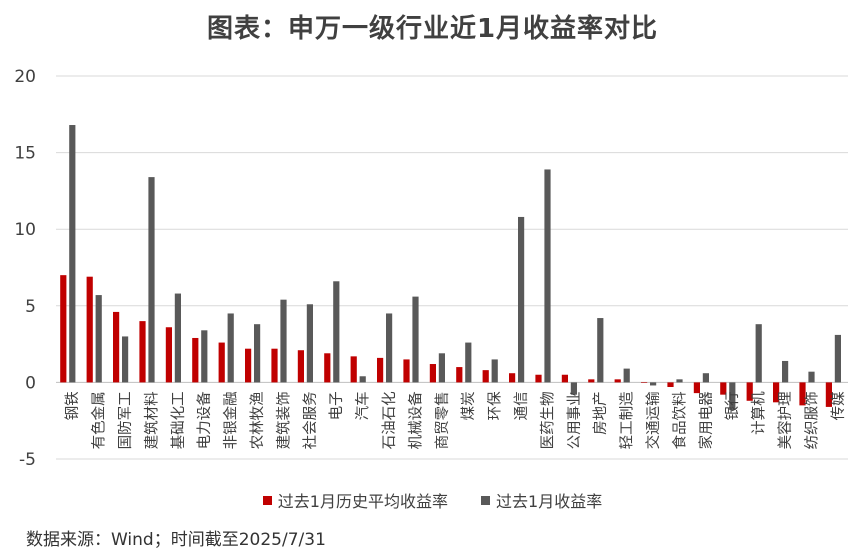 The image size is (865, 558). Describe the element at coordinates (125, 420) in the screenshot. I see `x-tick-label: 国防军工` at that location.